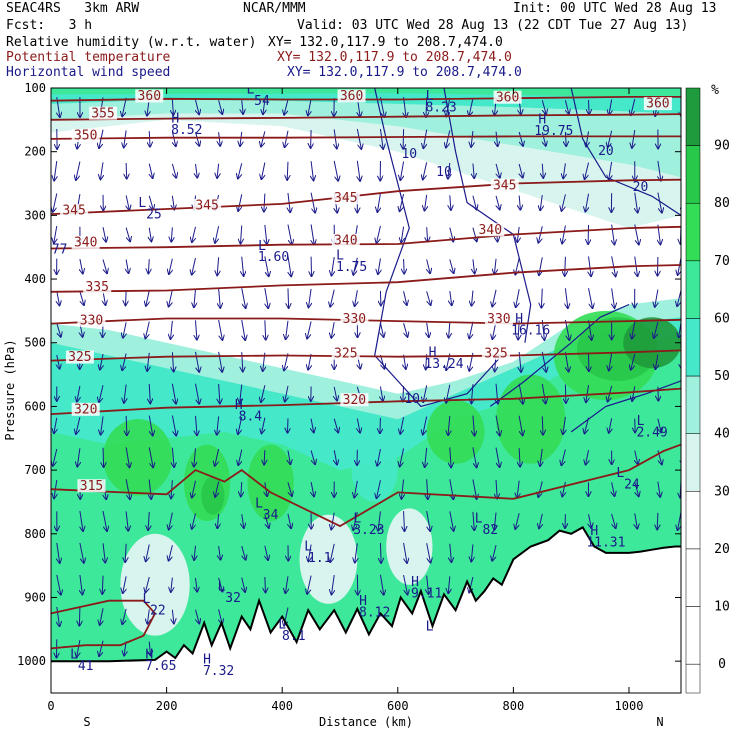 This screenshot has width=740, height=740. I want to click on theta-label-18: 325, so click(345, 353).